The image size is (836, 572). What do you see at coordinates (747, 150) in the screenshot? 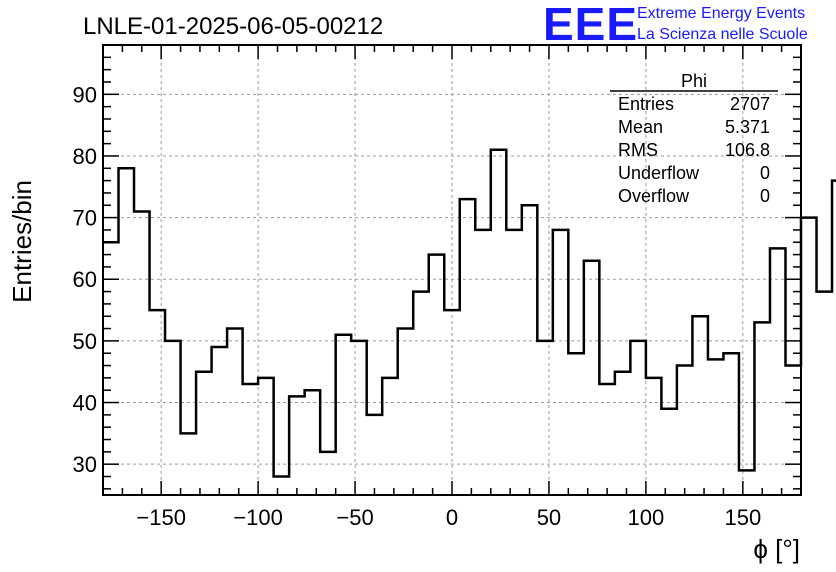
I see `stats-row-value-2: 106.8` at bounding box center [747, 150].